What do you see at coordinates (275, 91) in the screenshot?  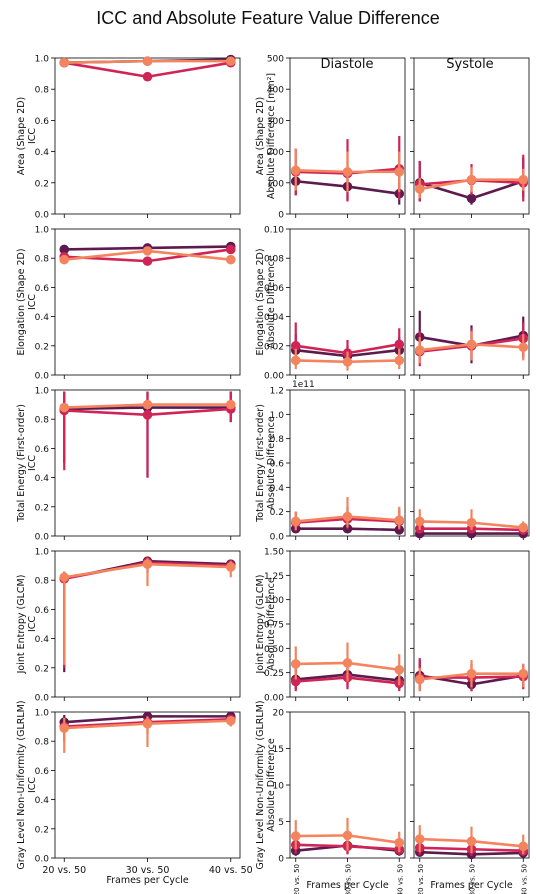 I see `y-tick-label: 400` at bounding box center [275, 91].